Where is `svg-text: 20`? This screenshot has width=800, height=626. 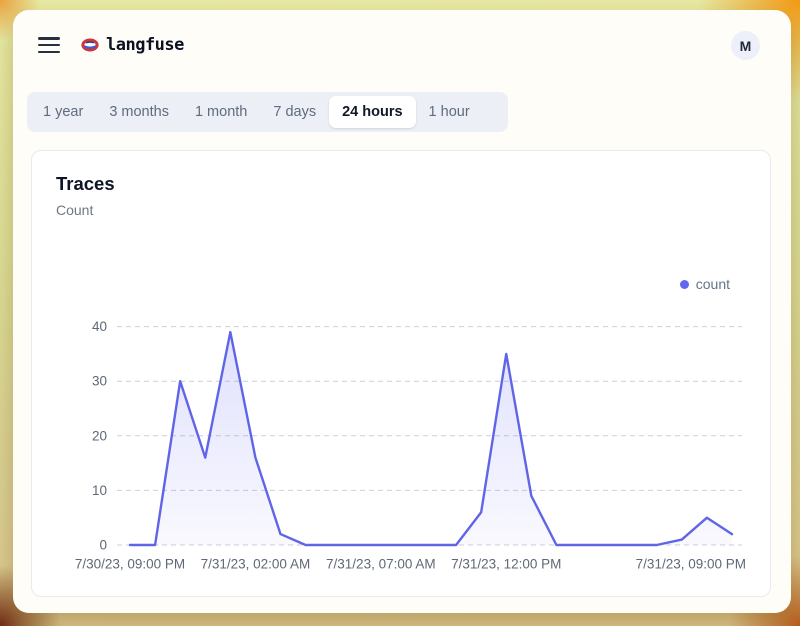 svg-text: 20 is located at coordinates (99, 435).